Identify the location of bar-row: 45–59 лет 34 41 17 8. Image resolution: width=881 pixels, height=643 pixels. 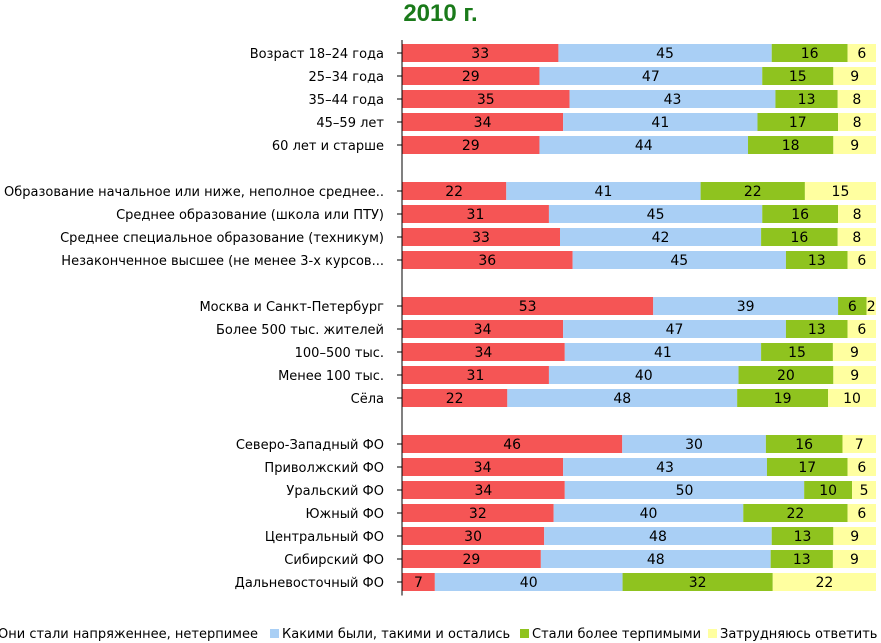
(596, 122).